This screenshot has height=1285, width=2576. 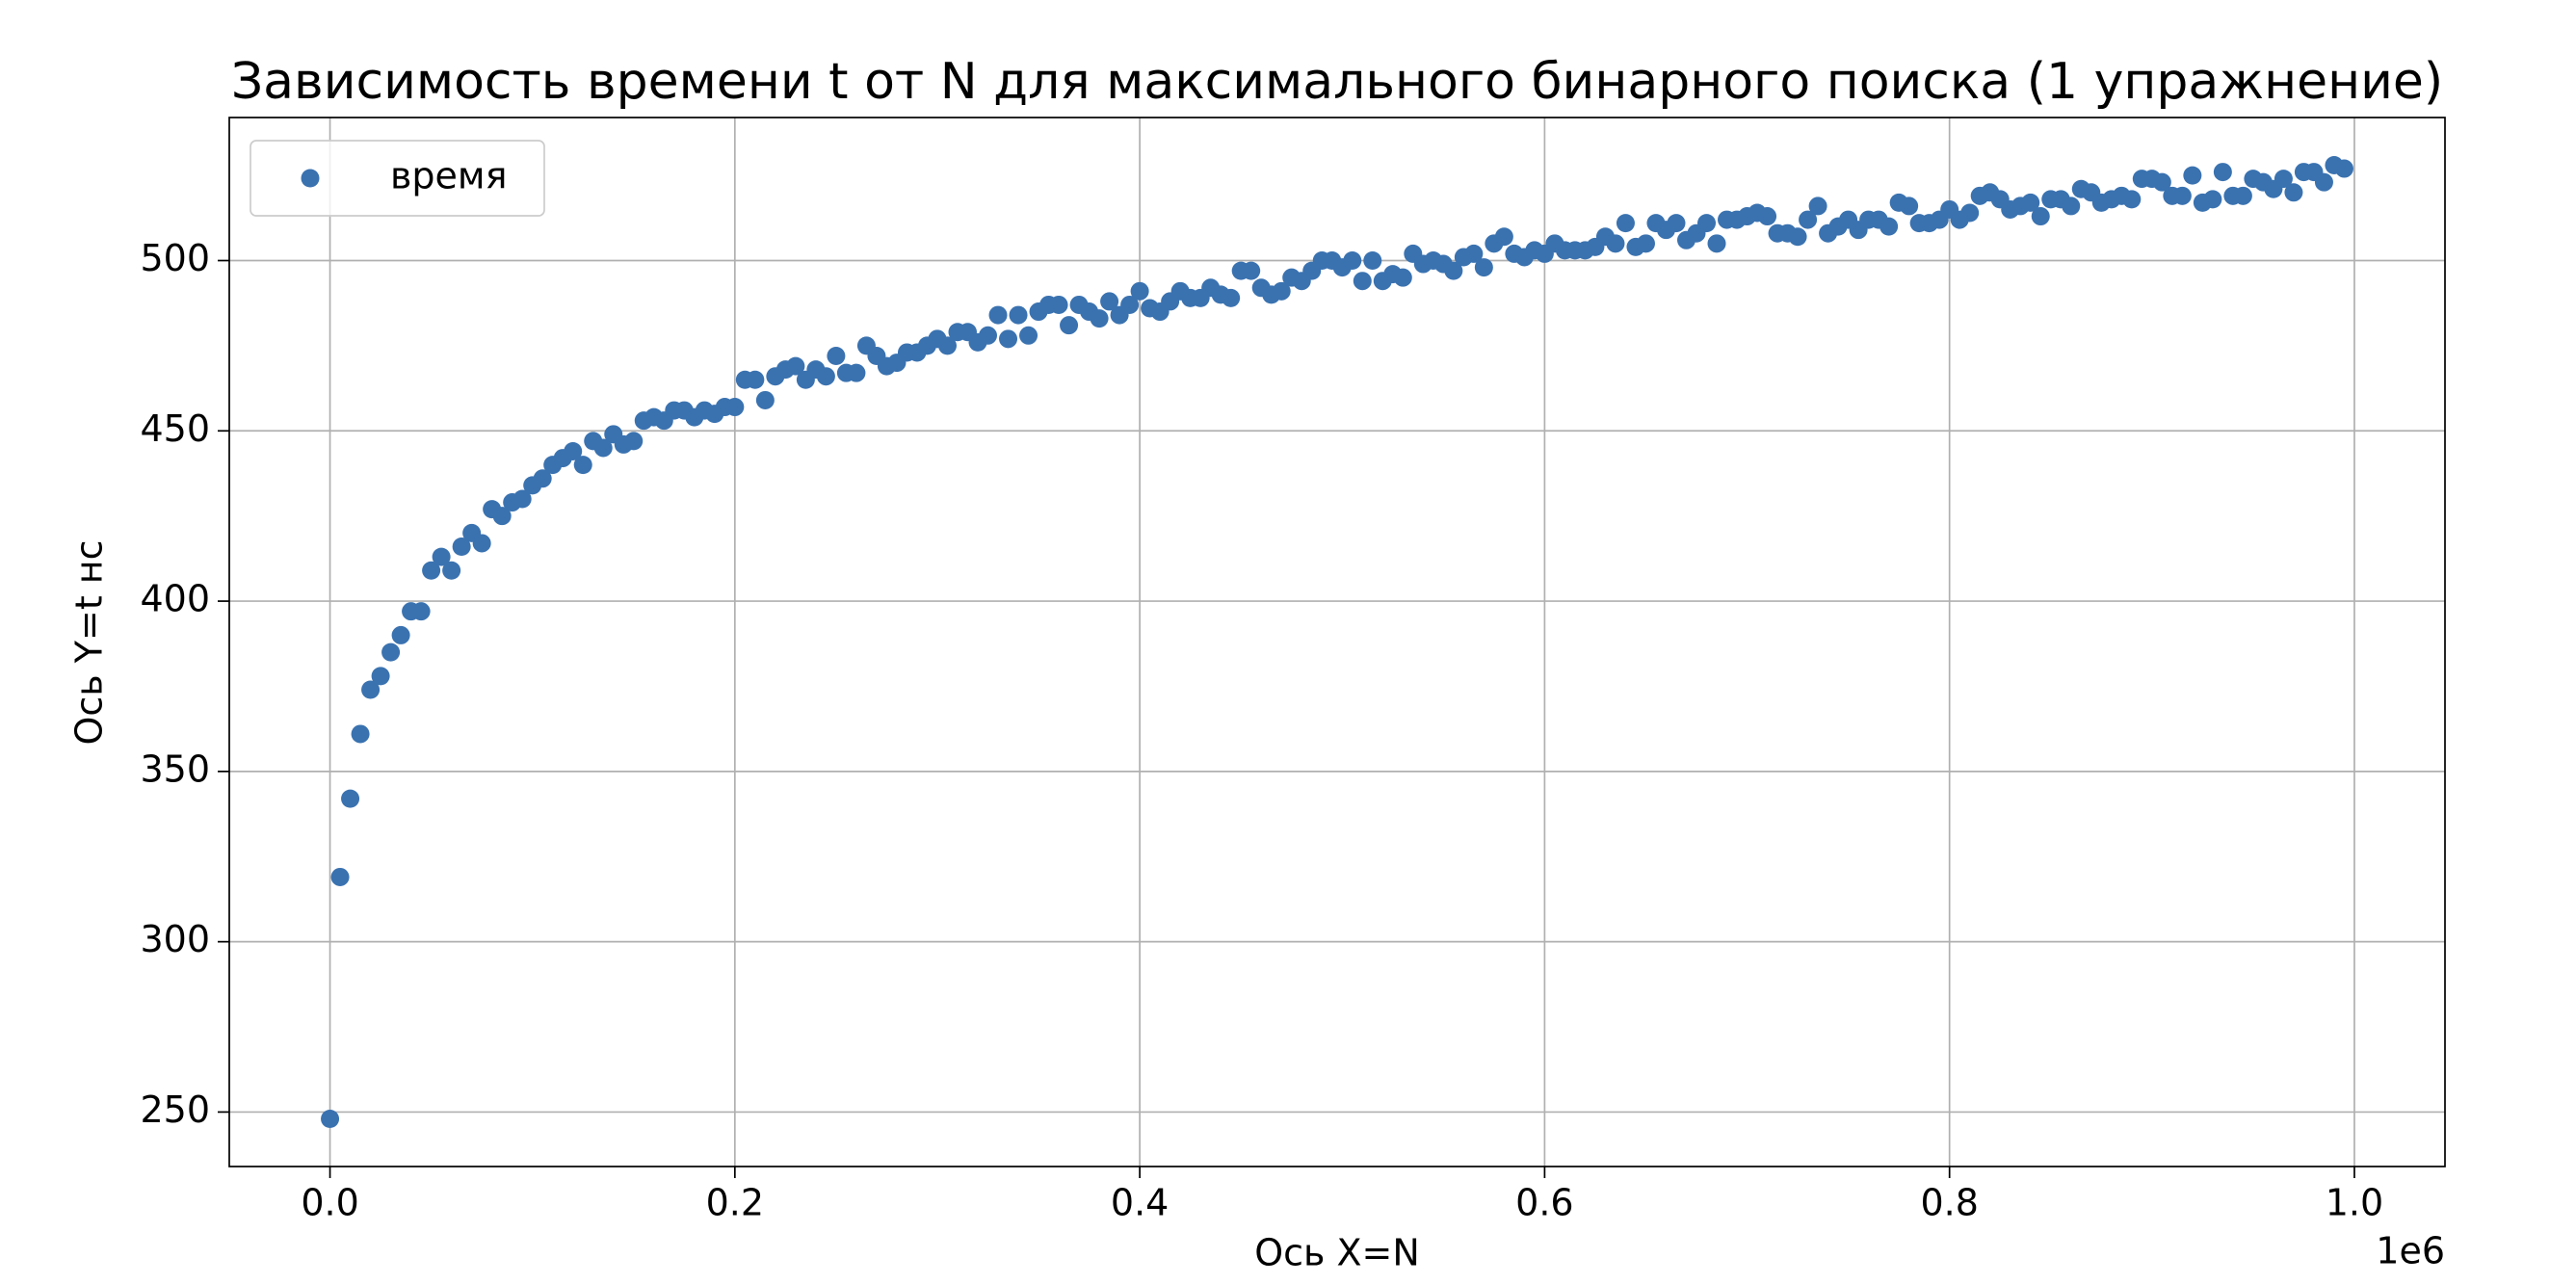 I want to click on legend-box, so click(x=398, y=178).